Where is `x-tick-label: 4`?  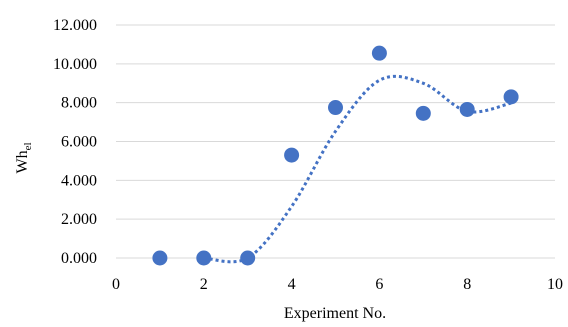
x-tick-label: 4 is located at coordinates (292, 284).